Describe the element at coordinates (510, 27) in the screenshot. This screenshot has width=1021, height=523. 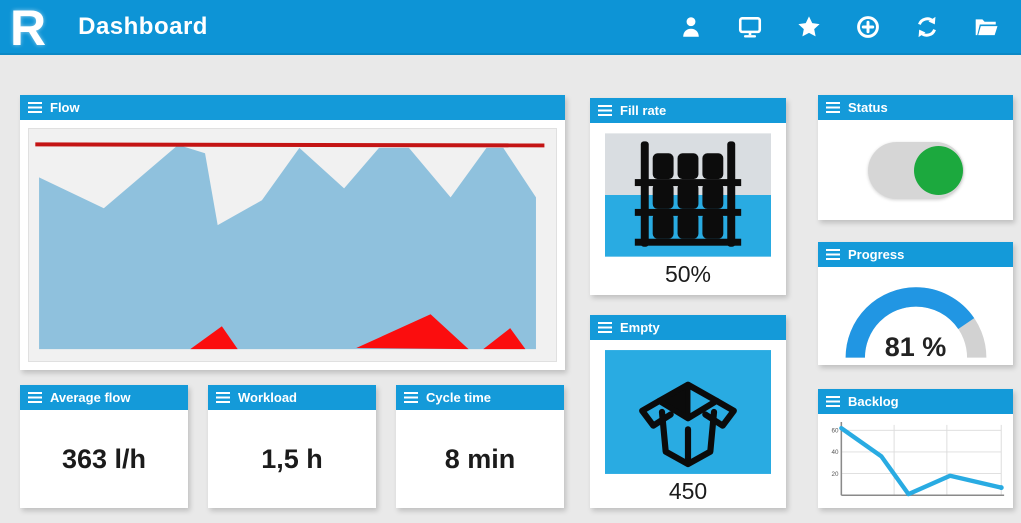
I see `app-header: R Dashboard` at that location.